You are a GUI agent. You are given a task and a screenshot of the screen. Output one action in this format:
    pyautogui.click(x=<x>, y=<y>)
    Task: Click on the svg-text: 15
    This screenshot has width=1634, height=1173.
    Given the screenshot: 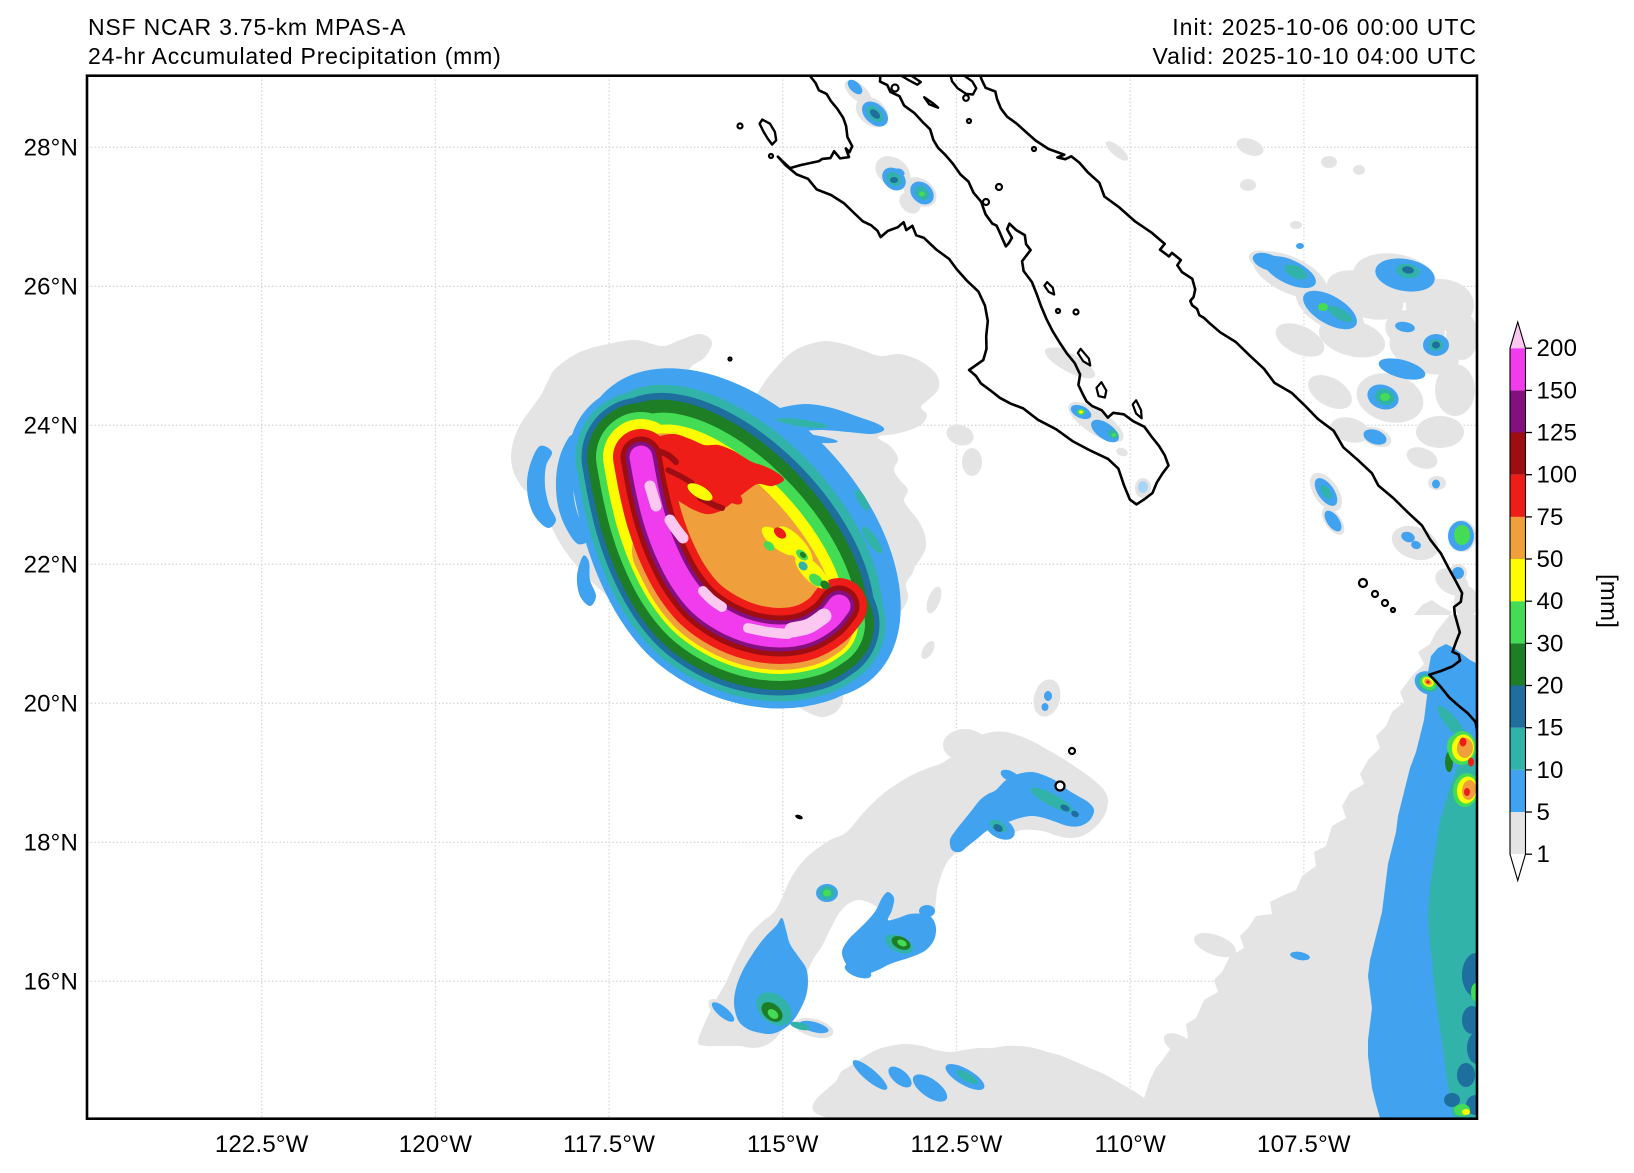 What is the action you would take?
    pyautogui.click(x=1550, y=728)
    